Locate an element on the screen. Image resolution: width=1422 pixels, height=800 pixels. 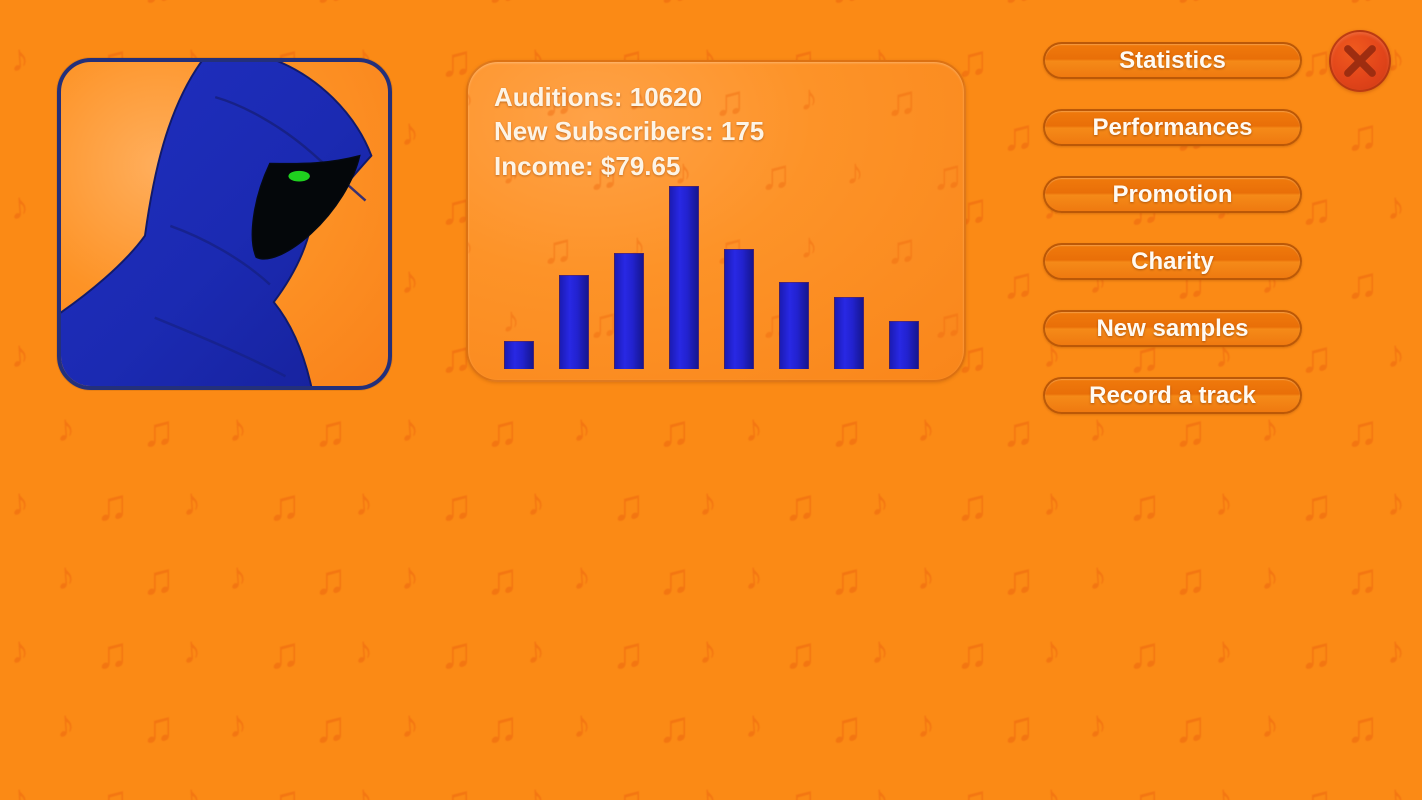
menu-button-promotion: Promotion is located at coordinates (1172, 194).